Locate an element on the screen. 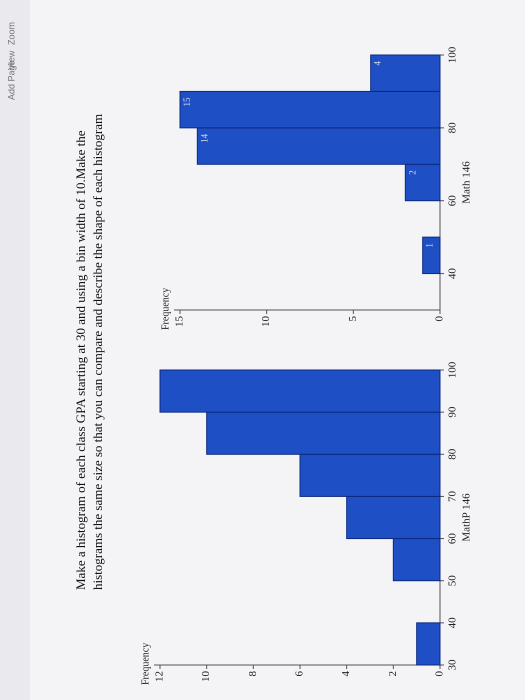  y-tick-label: 4 is located at coordinates (346, 674).